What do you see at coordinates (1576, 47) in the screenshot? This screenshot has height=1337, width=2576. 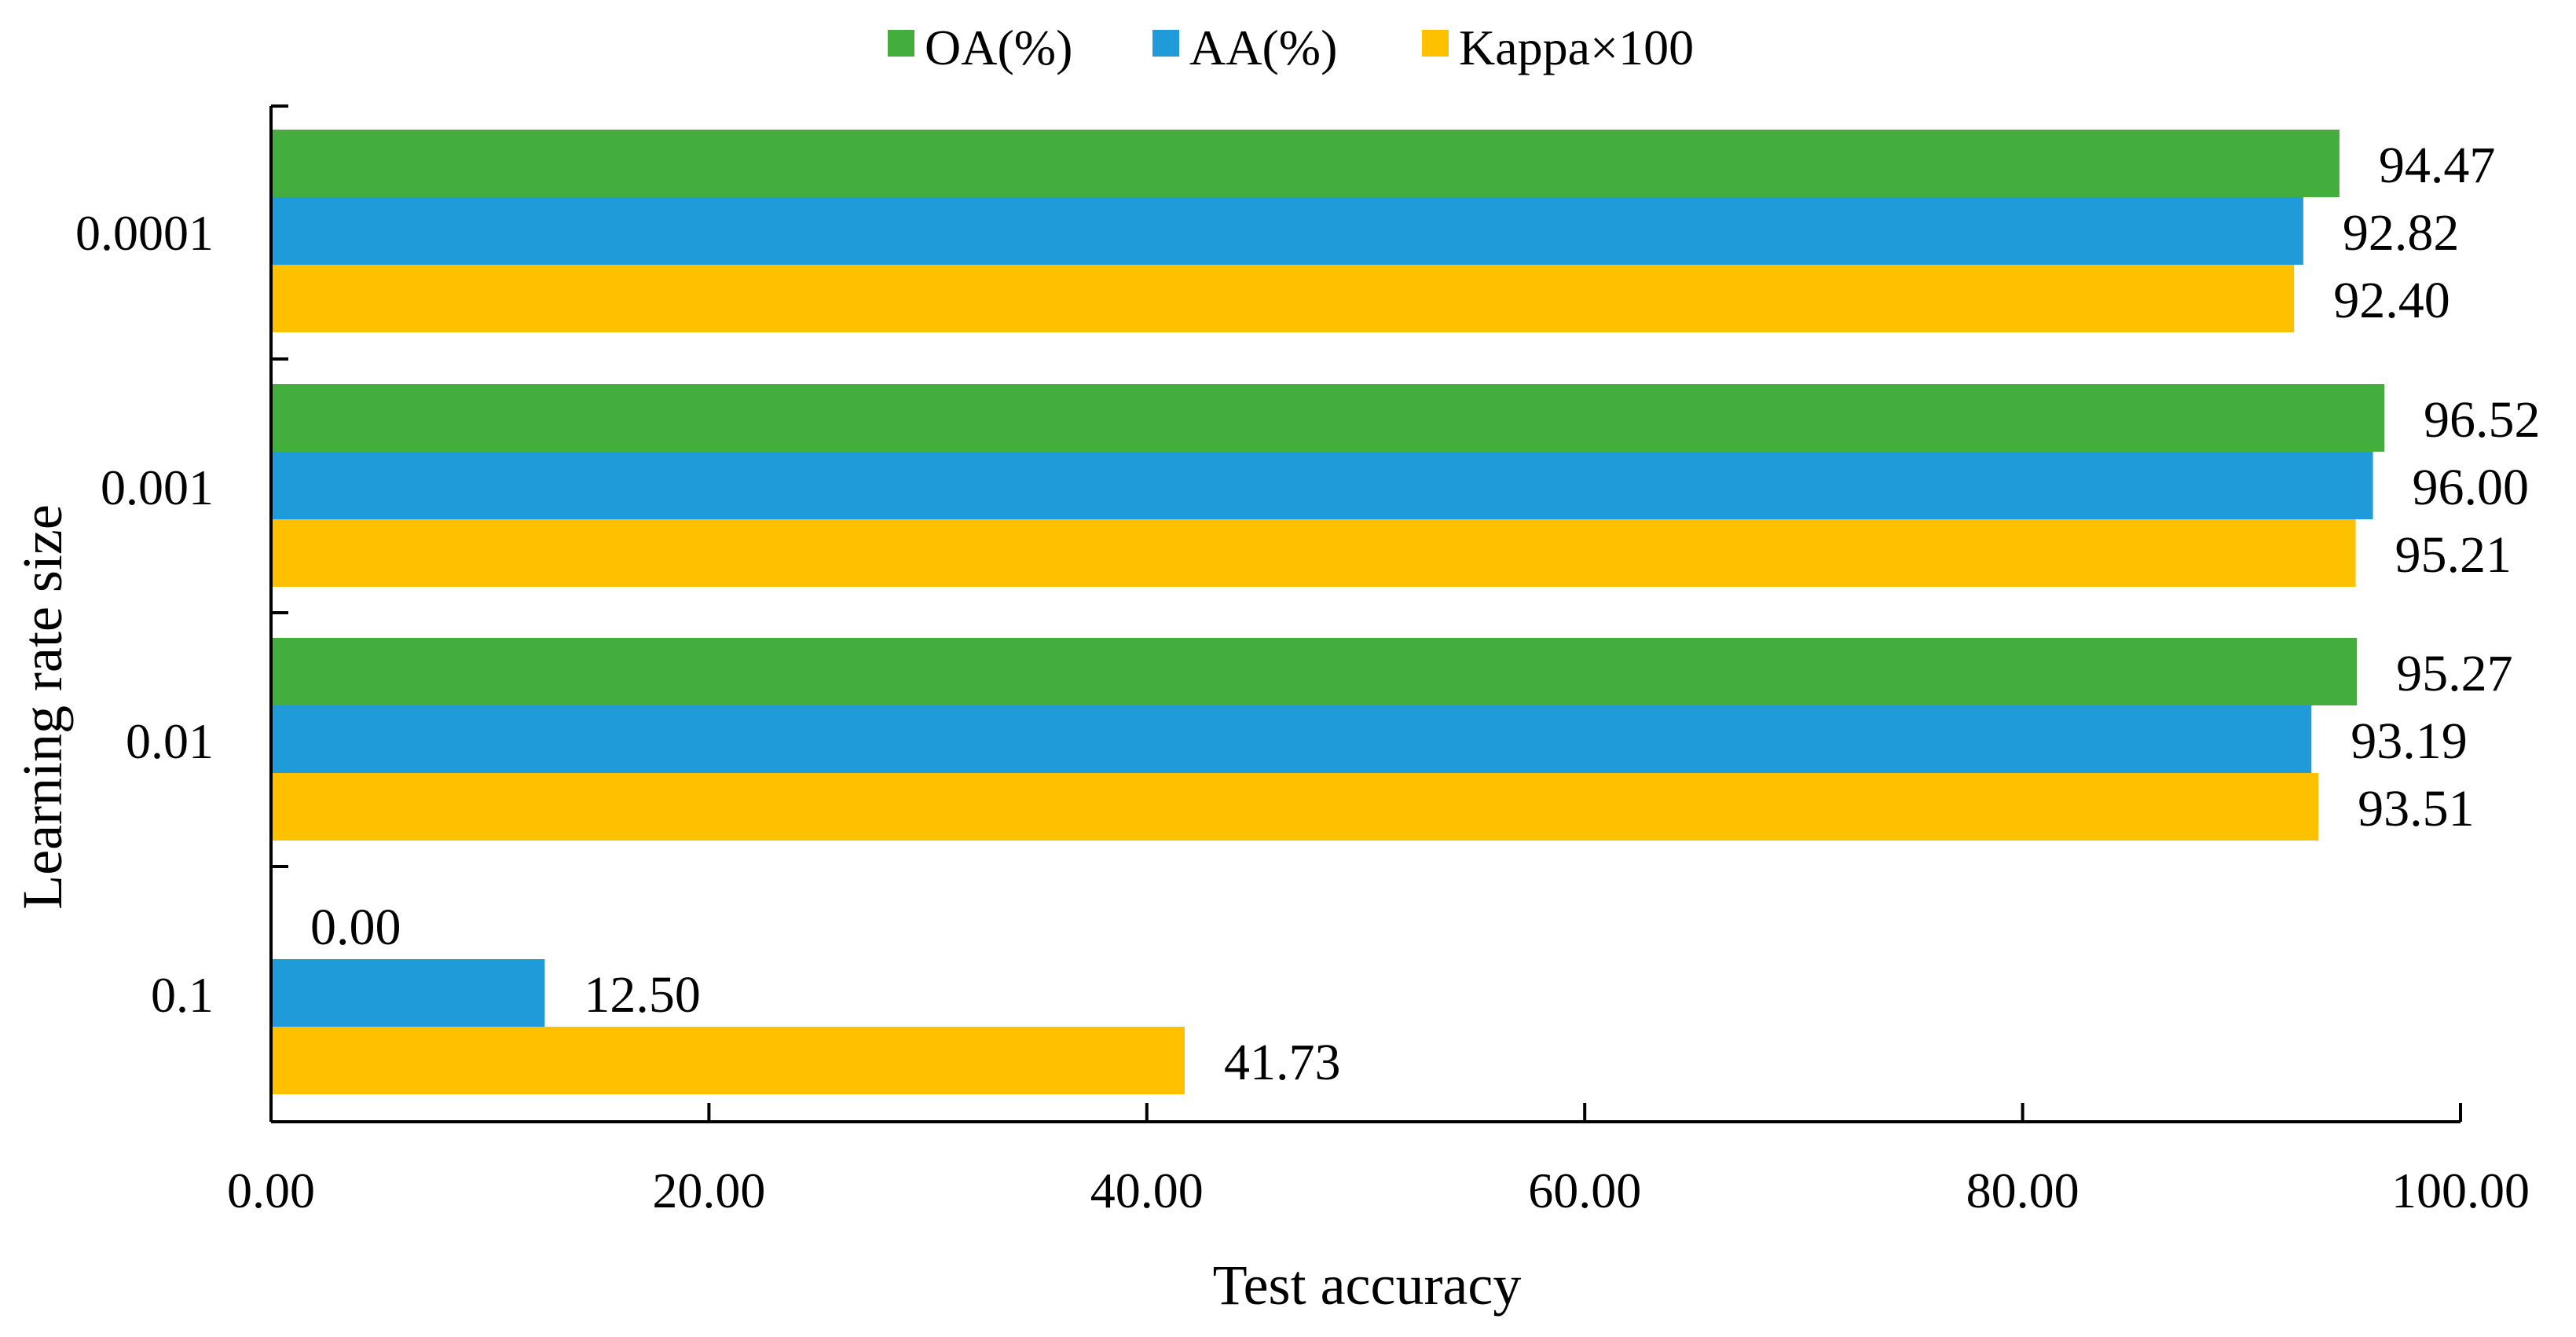 I see `legend-label: Kappa×100` at bounding box center [1576, 47].